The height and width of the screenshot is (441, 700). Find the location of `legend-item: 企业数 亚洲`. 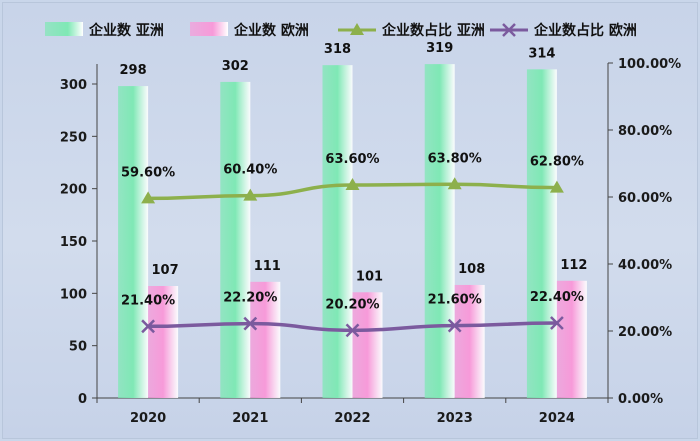

legend-item: 企业数 亚洲 is located at coordinates (104, 30).